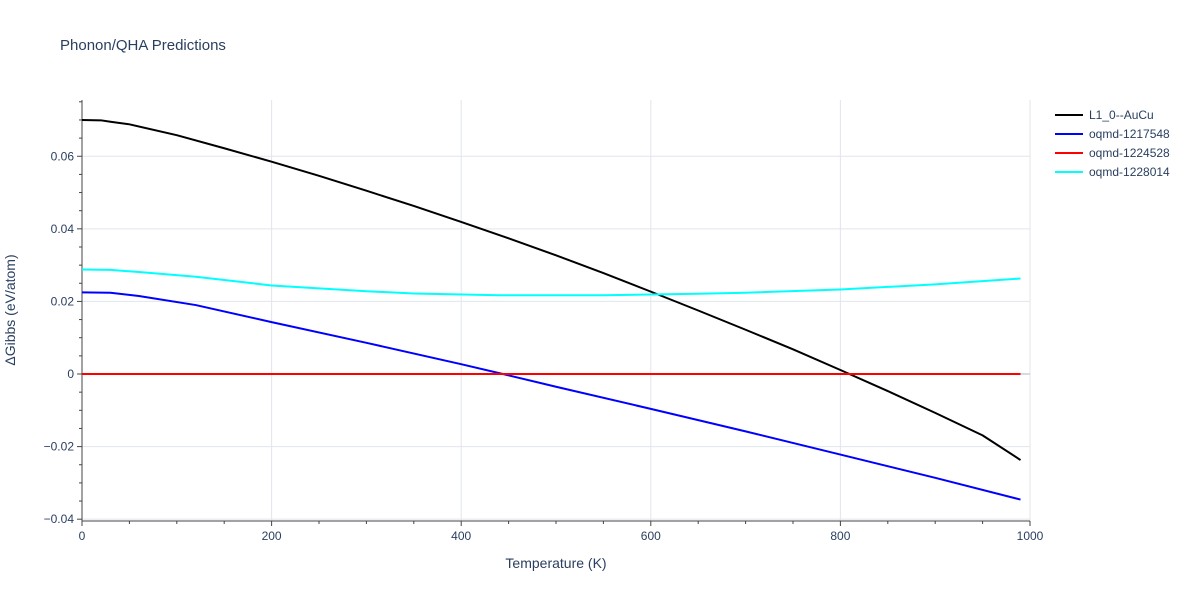  Describe the element at coordinates (840, 536) in the screenshot. I see `x-tick-label: 800` at that location.